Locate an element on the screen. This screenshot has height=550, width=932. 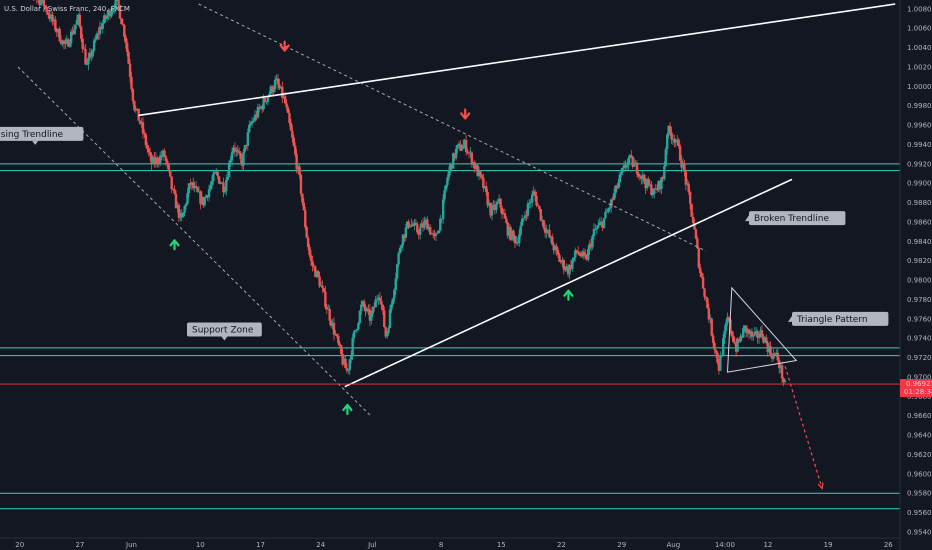
annotation-pointer is located at coordinates (747, 218).